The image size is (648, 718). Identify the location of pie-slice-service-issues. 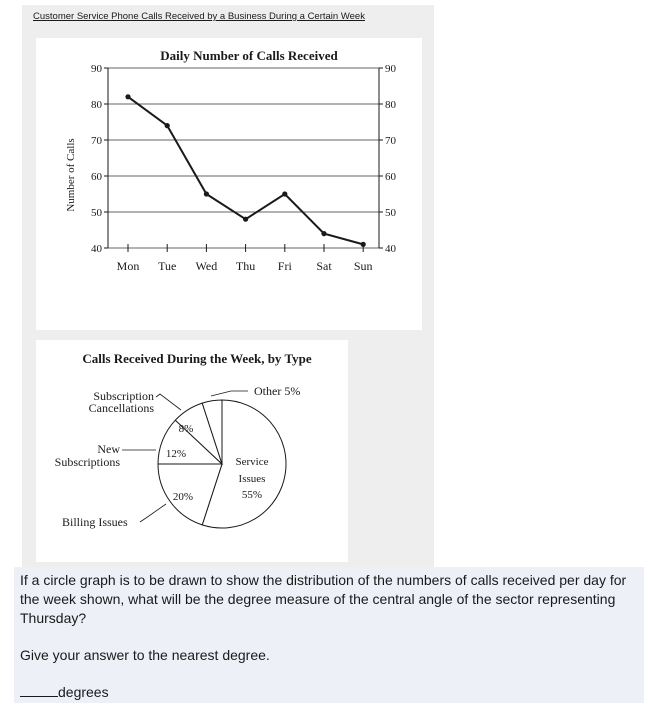
(244, 464).